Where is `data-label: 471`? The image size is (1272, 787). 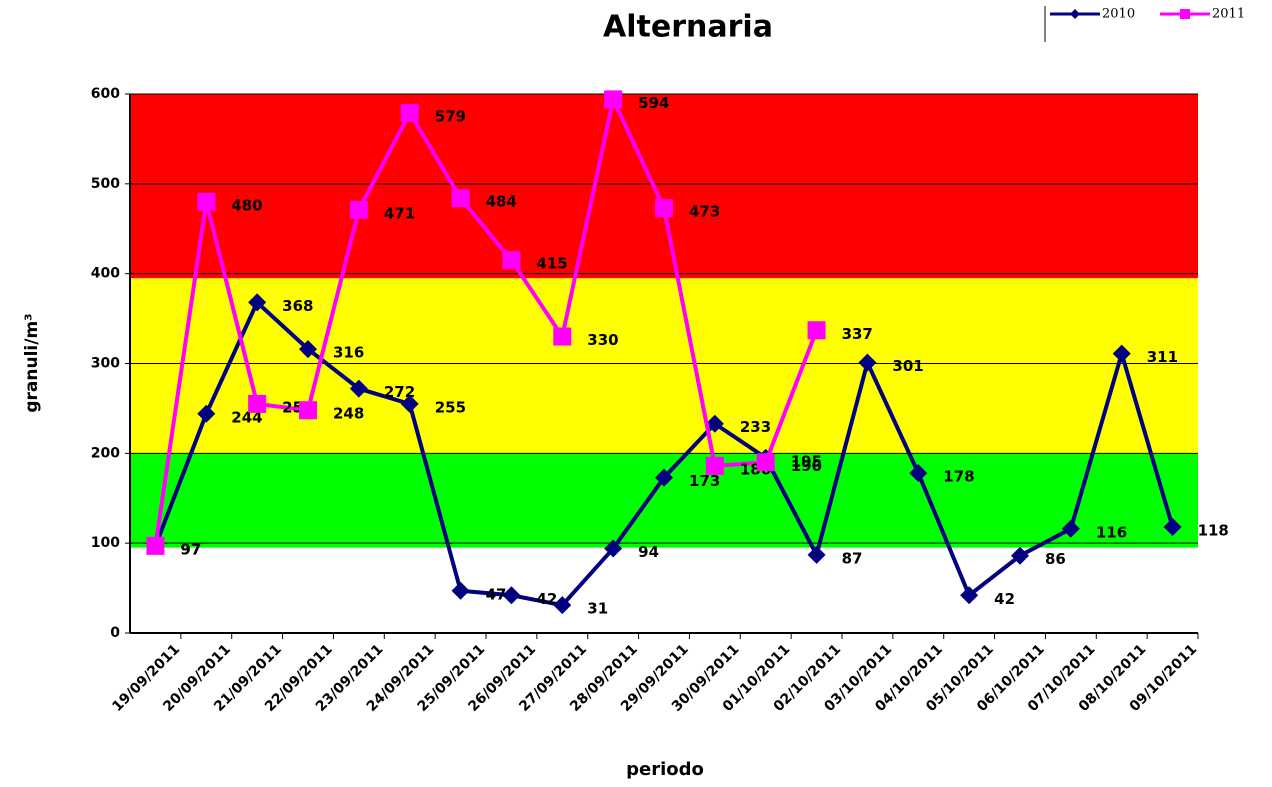 data-label: 471 is located at coordinates (399, 213).